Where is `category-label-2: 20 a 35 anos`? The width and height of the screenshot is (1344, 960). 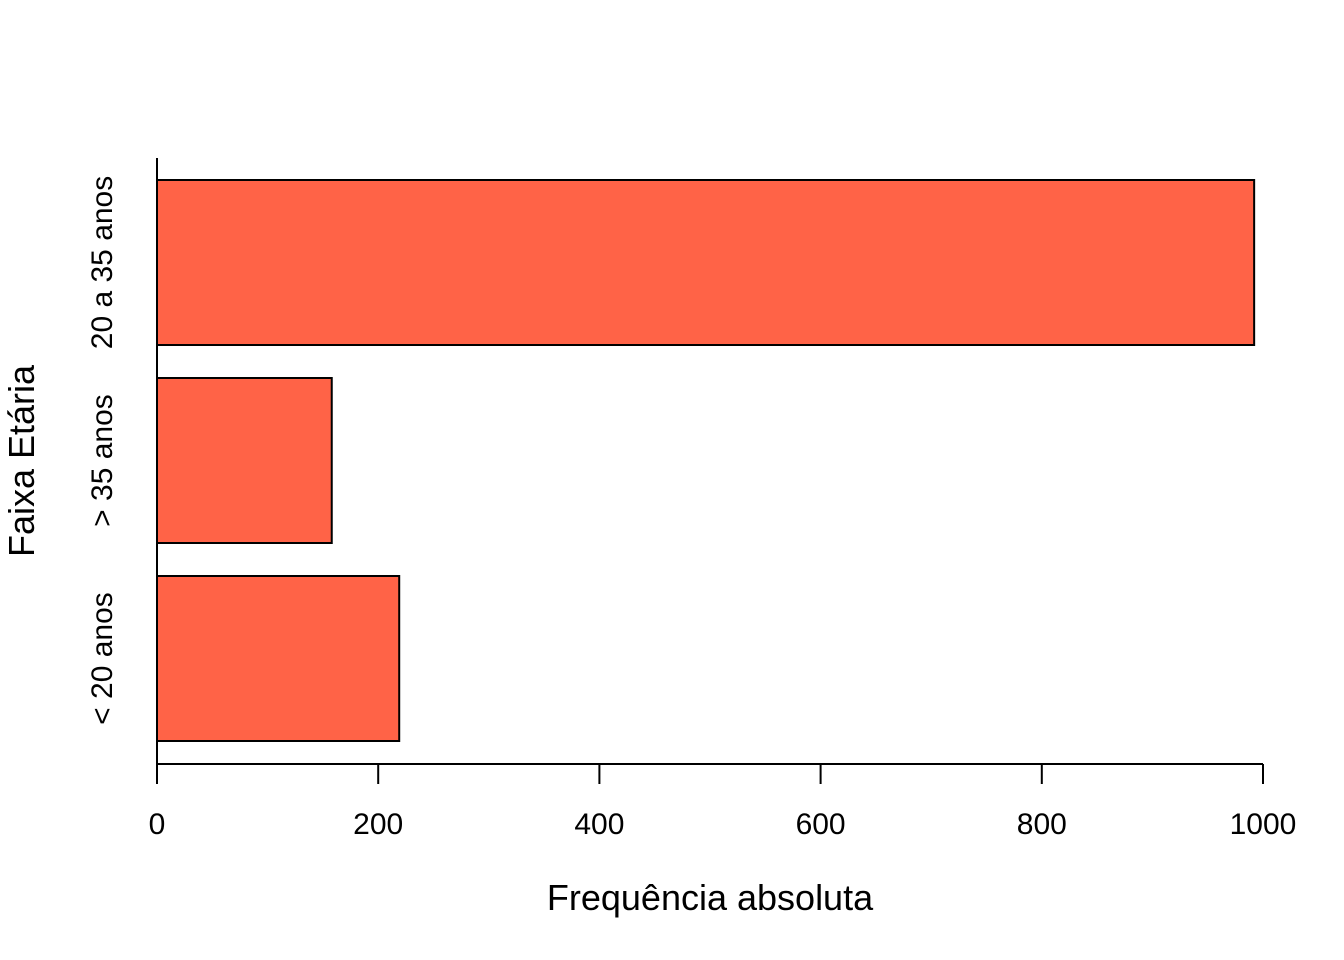 category-label-2: 20 a 35 anos is located at coordinates (102, 262).